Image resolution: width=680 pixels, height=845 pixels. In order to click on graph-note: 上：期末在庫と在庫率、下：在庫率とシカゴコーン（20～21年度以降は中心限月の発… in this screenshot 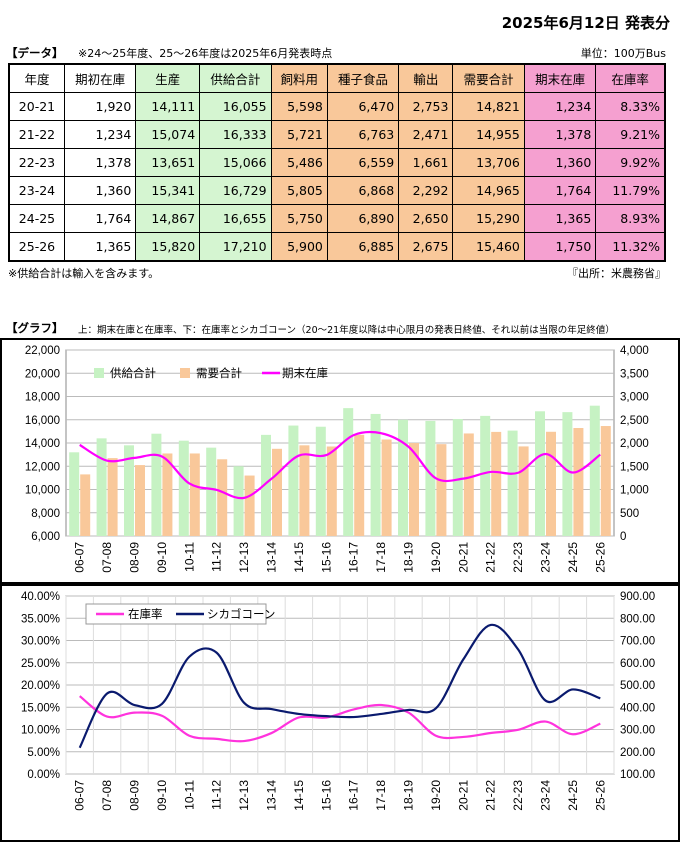, I will do `click(346, 330)`.